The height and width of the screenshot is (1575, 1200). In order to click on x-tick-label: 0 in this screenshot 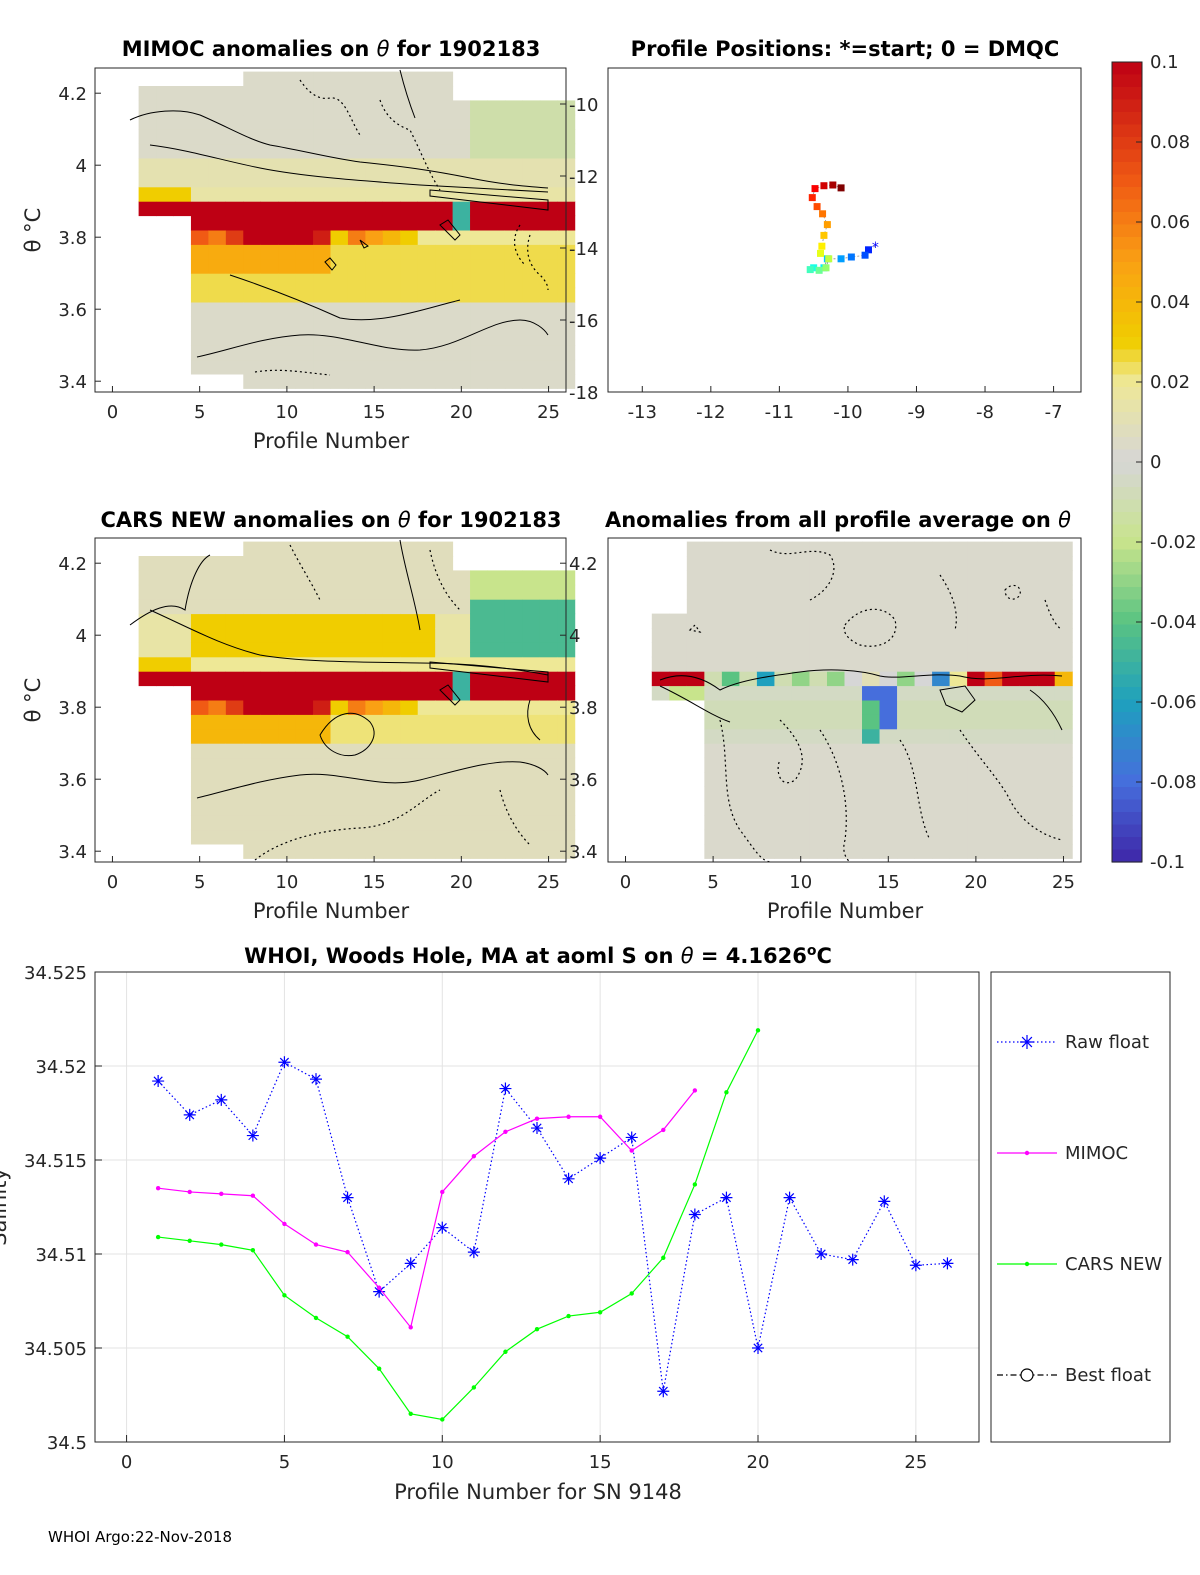, I will do `click(112, 412)`.